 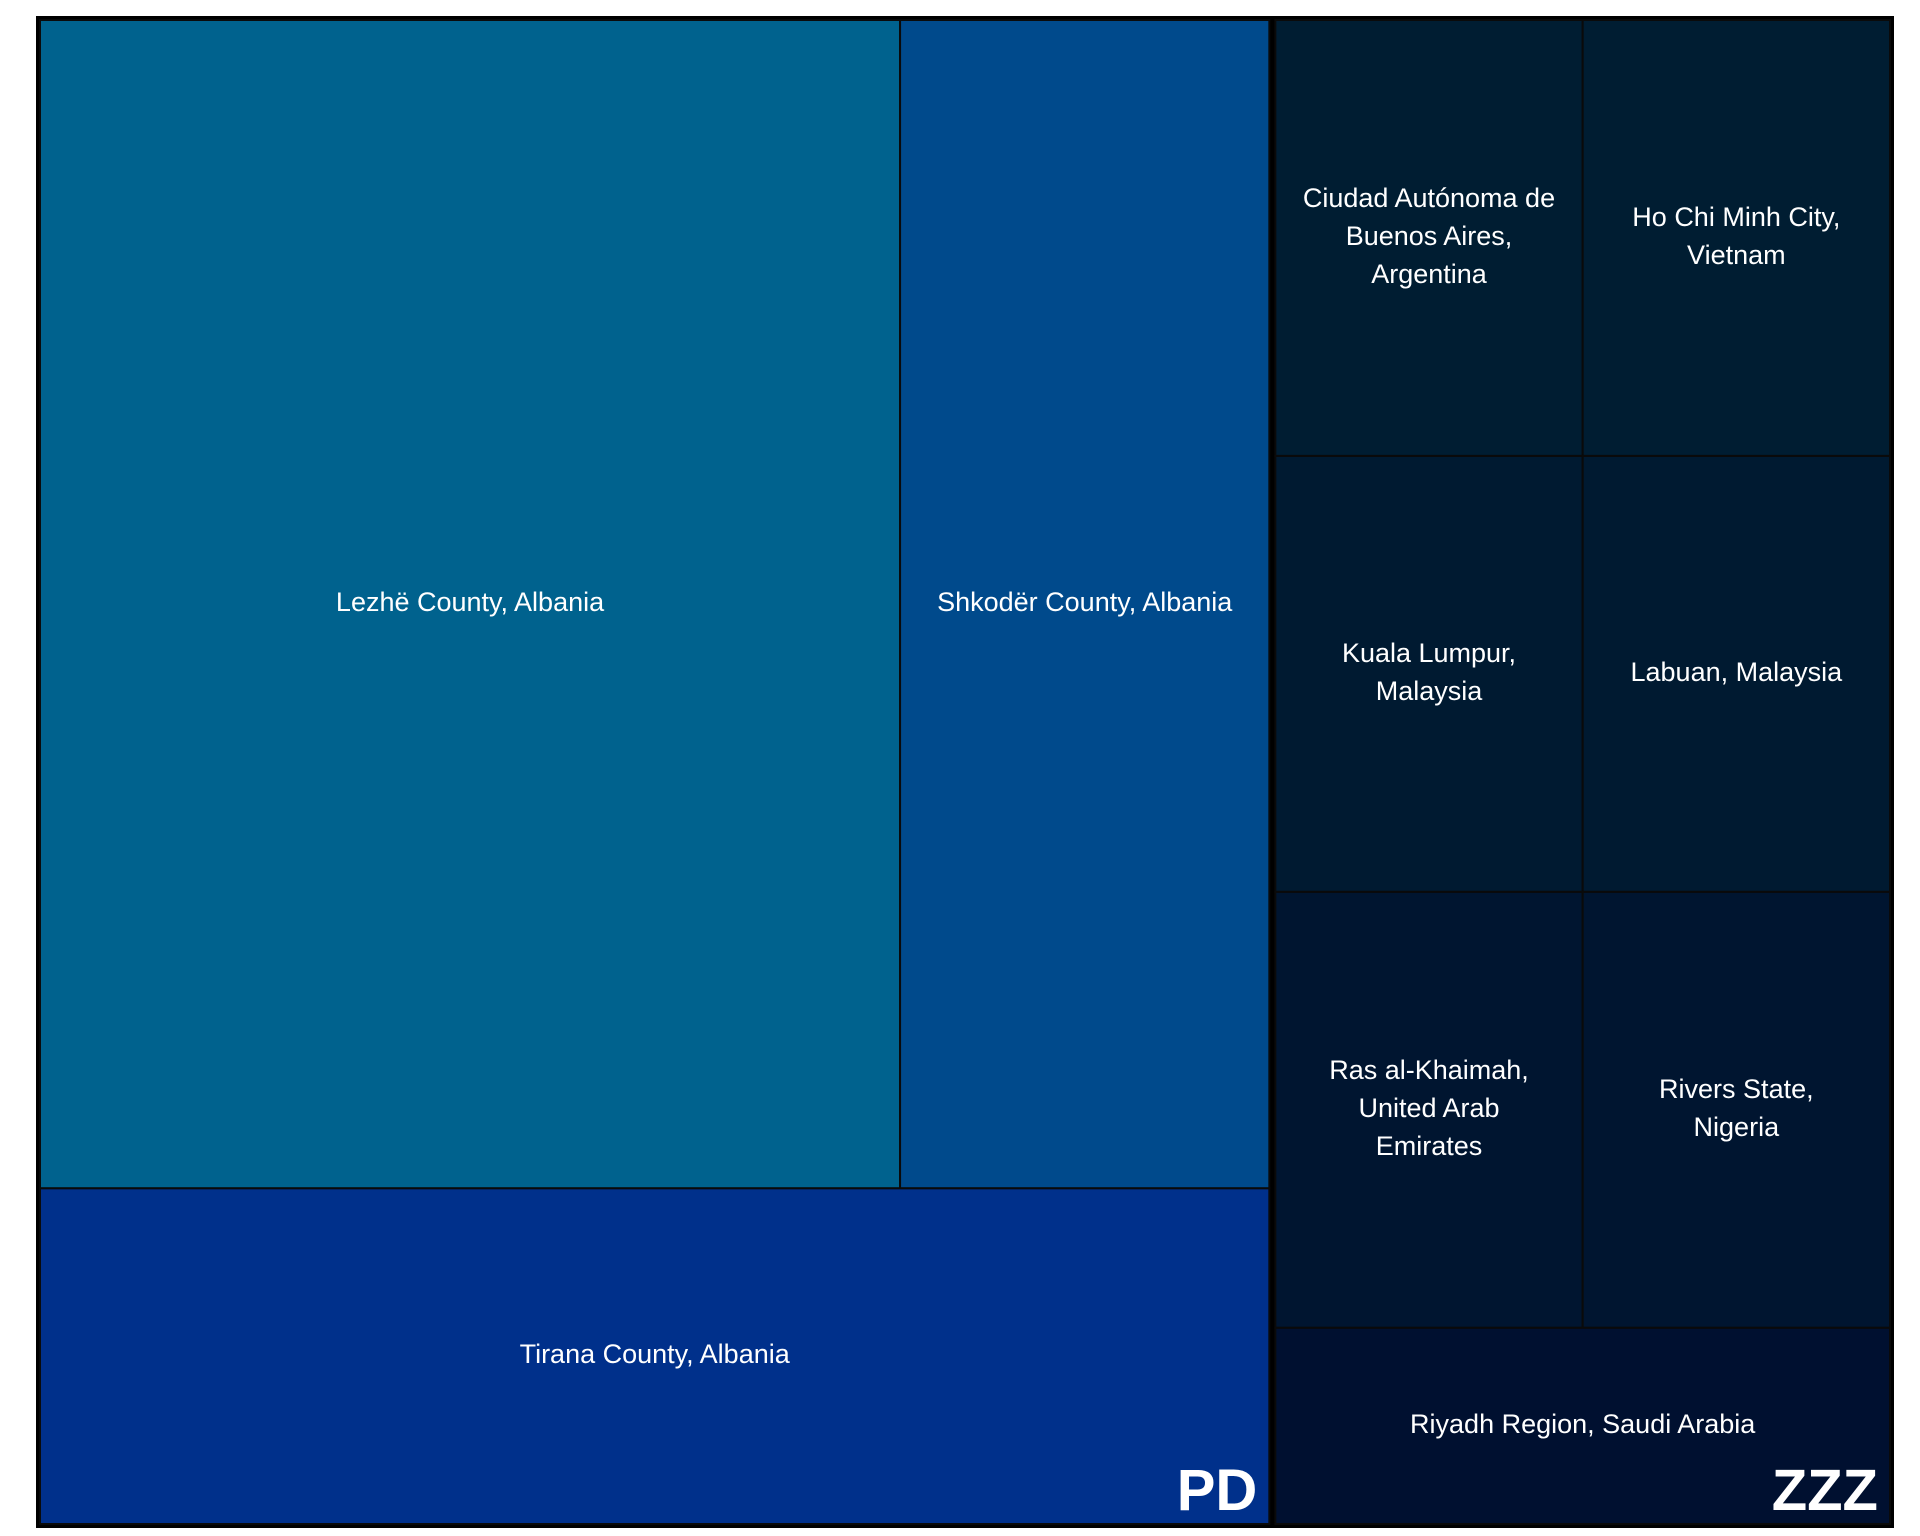 I want to click on cell-riyadh-rect, so click(x=1583, y=1425).